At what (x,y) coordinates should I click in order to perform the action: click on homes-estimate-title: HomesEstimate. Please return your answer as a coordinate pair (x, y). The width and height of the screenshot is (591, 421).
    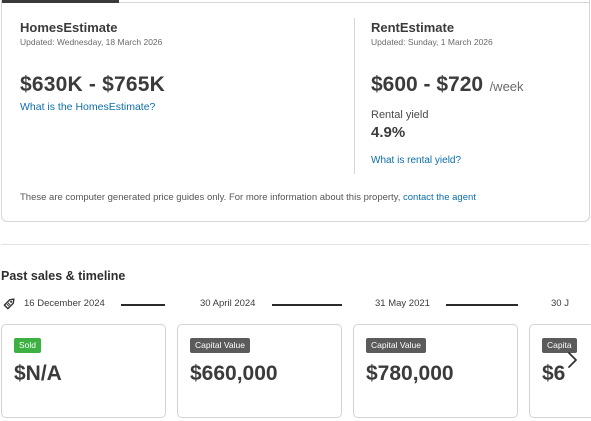
    Looking at the image, I should click on (69, 27).